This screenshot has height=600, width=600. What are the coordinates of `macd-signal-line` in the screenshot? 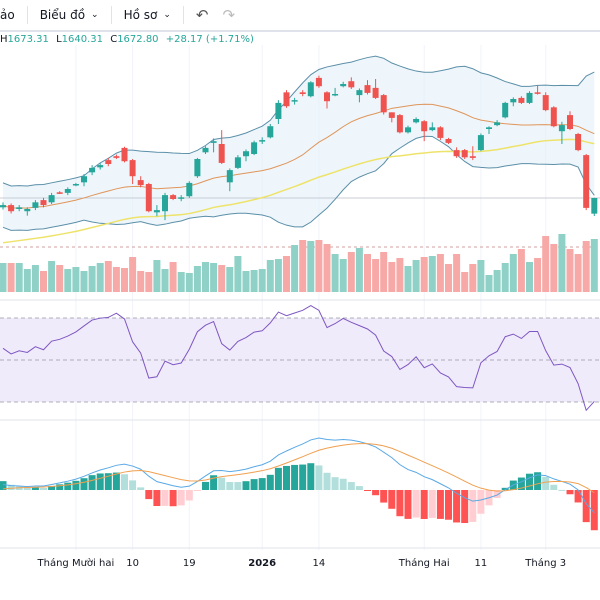 It's located at (298, 468).